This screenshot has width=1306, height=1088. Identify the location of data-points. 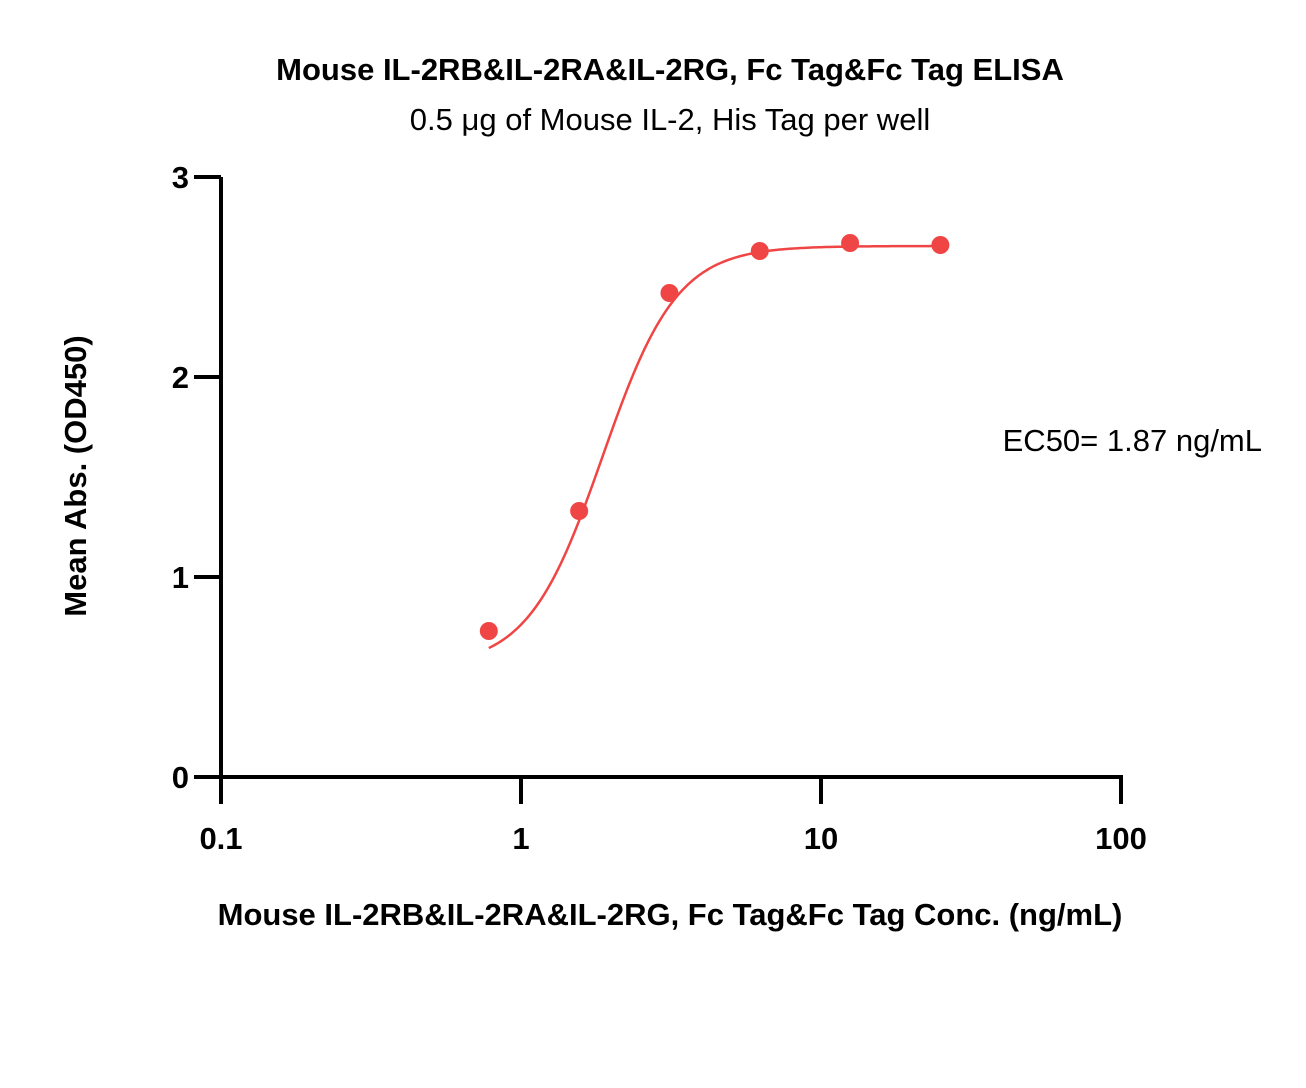
(714, 437).